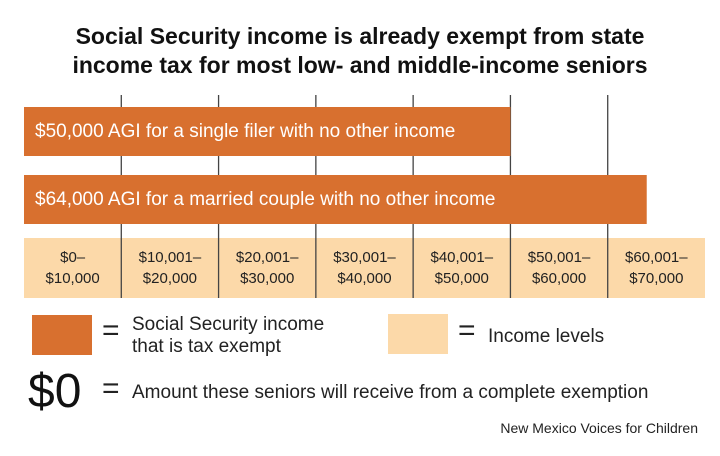  What do you see at coordinates (62, 335) in the screenshot?
I see `legend-swatch-exempt` at bounding box center [62, 335].